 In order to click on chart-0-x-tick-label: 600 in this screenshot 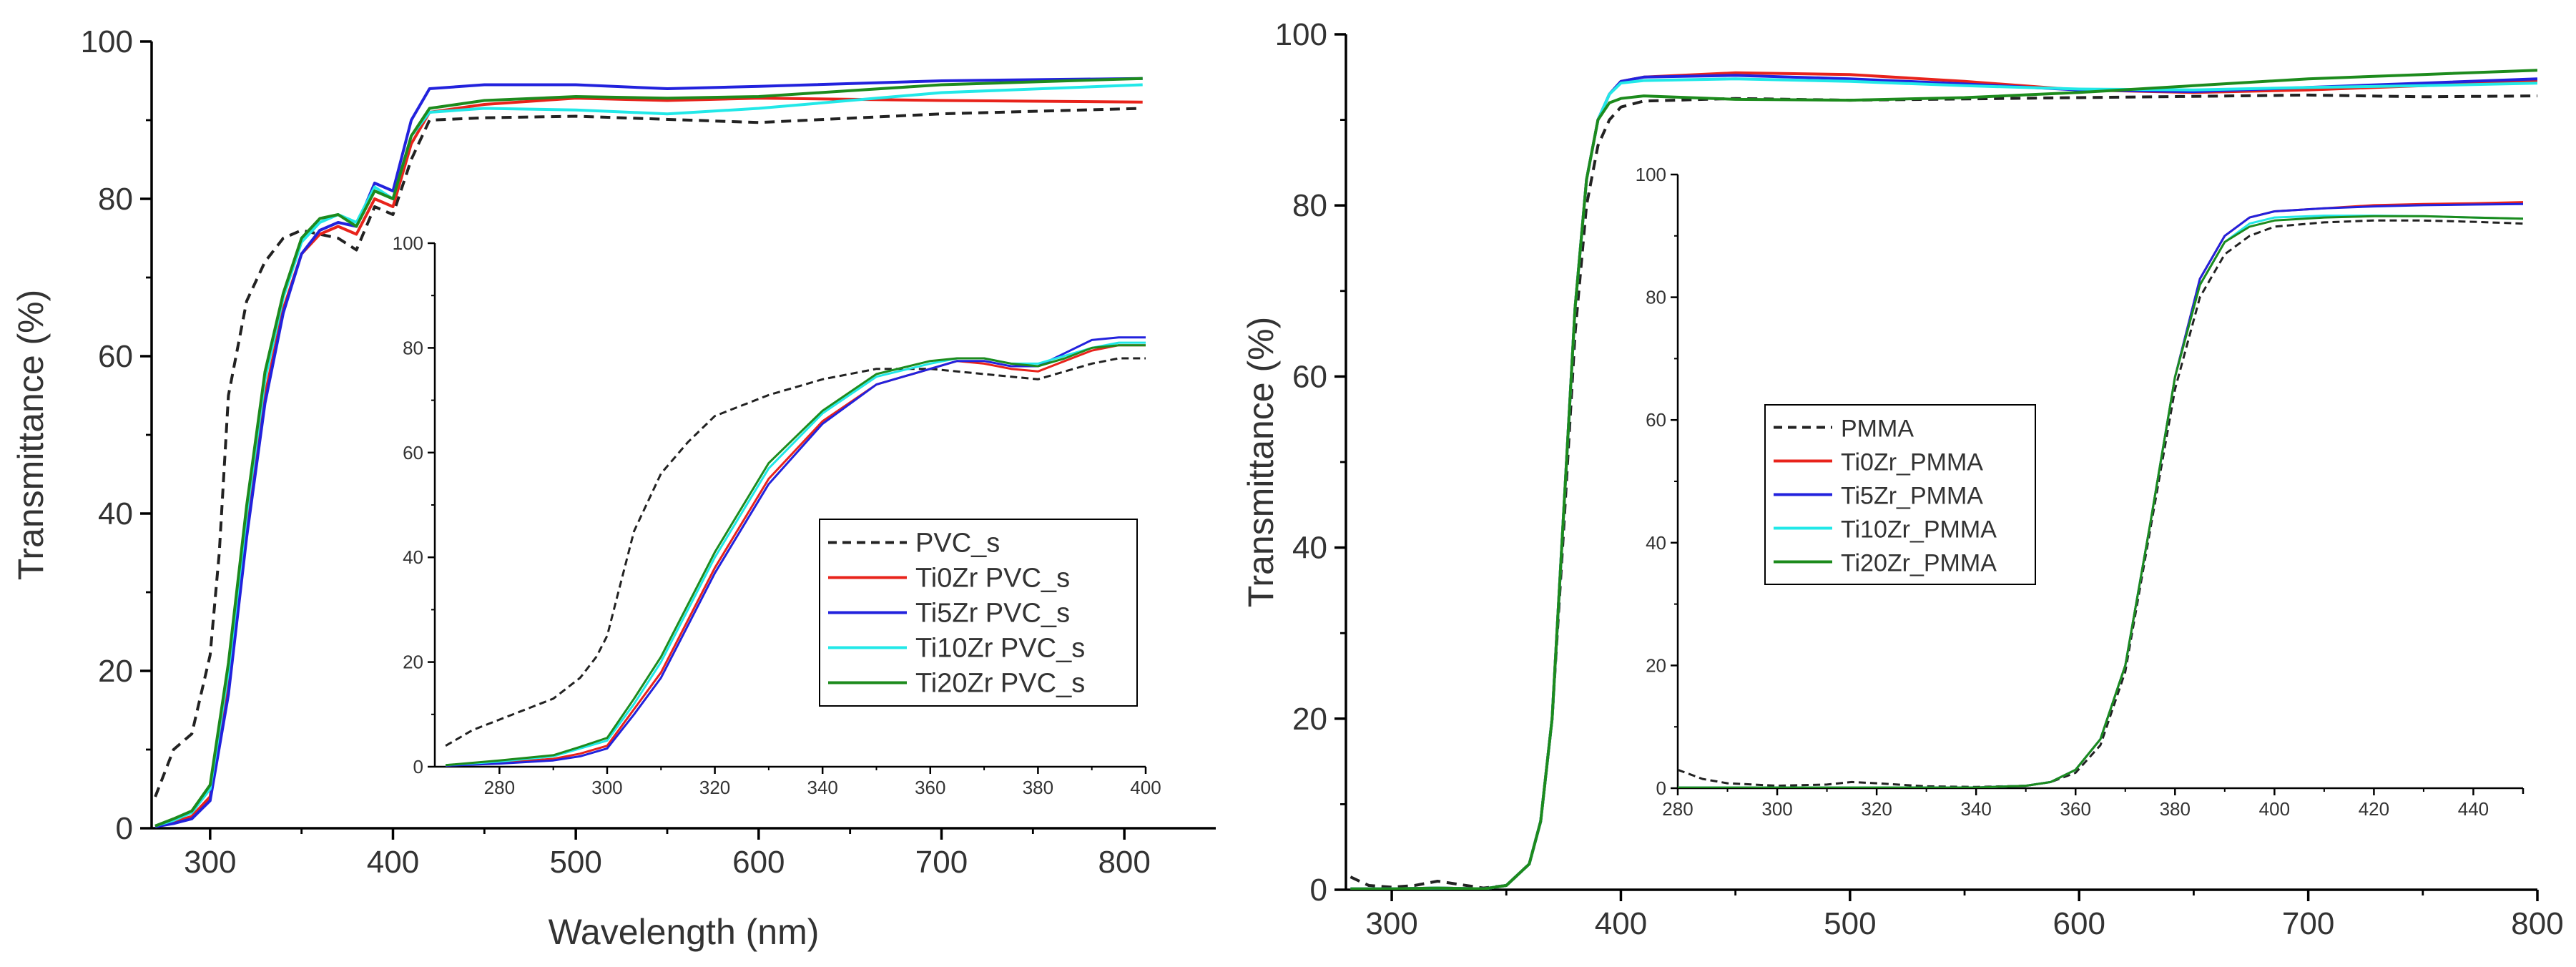, I will do `click(759, 862)`.